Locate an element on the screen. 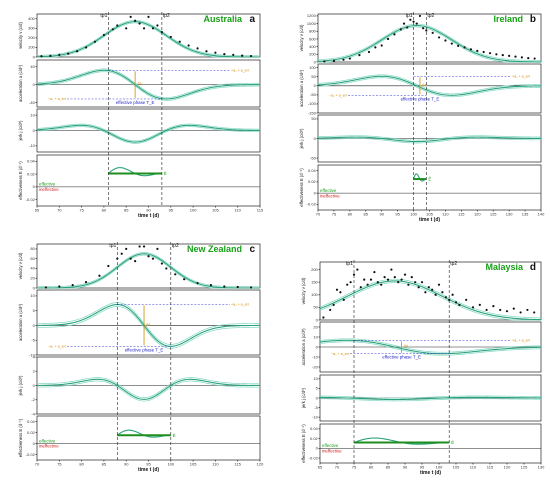 The width and height of the screenshot is (550, 504). jerk-ytick-label: -4 is located at coordinates (33, 413).